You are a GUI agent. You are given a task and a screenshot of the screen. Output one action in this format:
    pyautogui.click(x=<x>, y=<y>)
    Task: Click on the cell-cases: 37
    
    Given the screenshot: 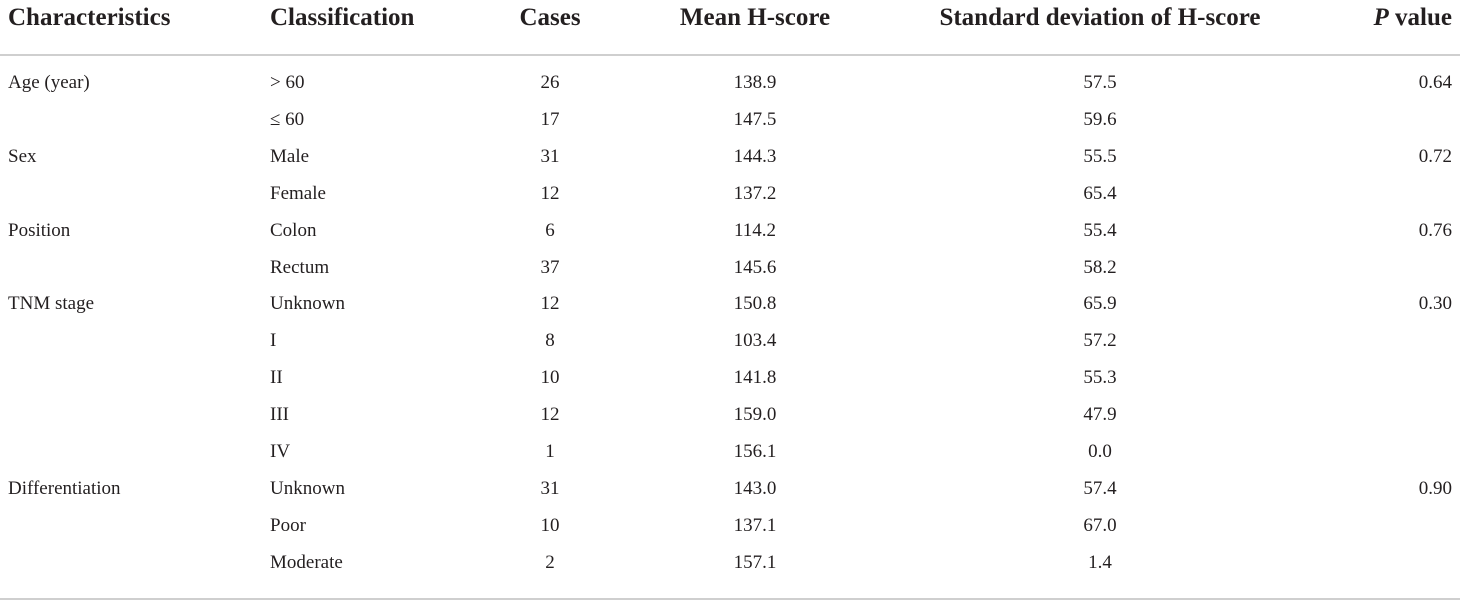 What is the action you would take?
    pyautogui.click(x=550, y=267)
    